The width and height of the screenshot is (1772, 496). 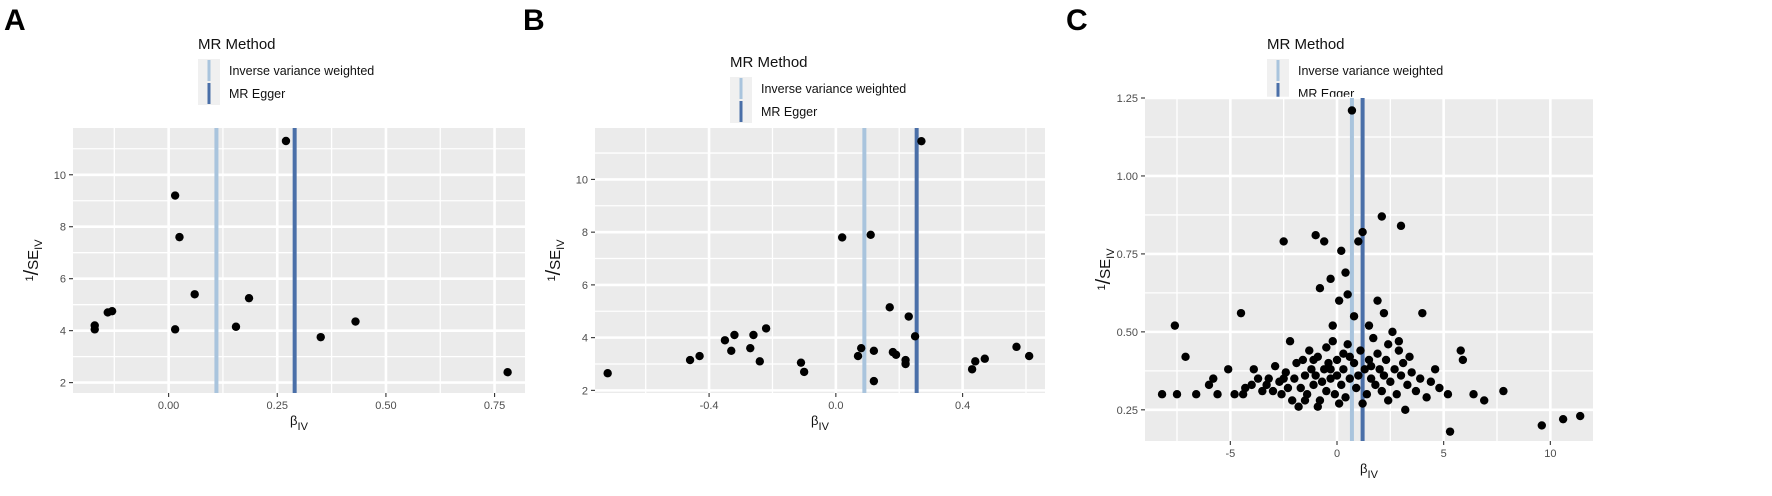 What do you see at coordinates (789, 112) in the screenshot?
I see `legend-item-label: MR Egger` at bounding box center [789, 112].